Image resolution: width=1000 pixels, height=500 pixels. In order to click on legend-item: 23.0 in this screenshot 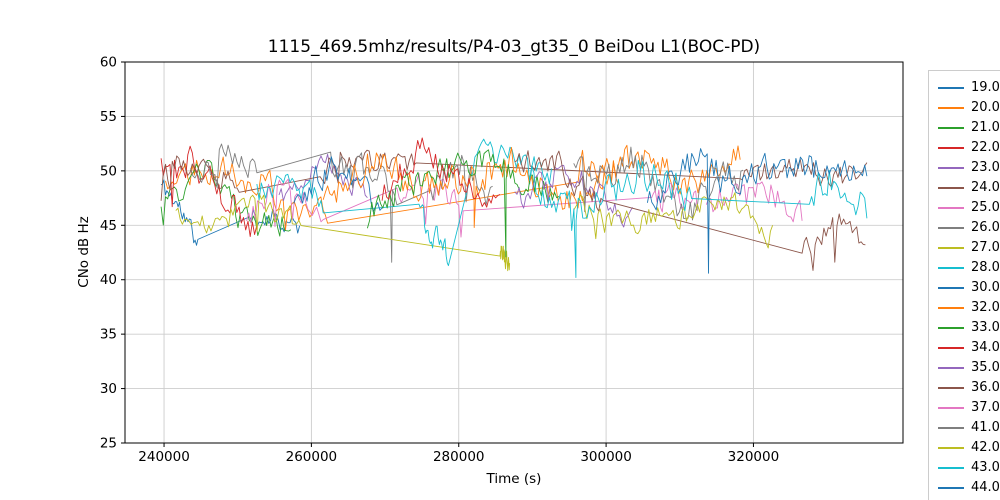, I will do `click(969, 168)`.